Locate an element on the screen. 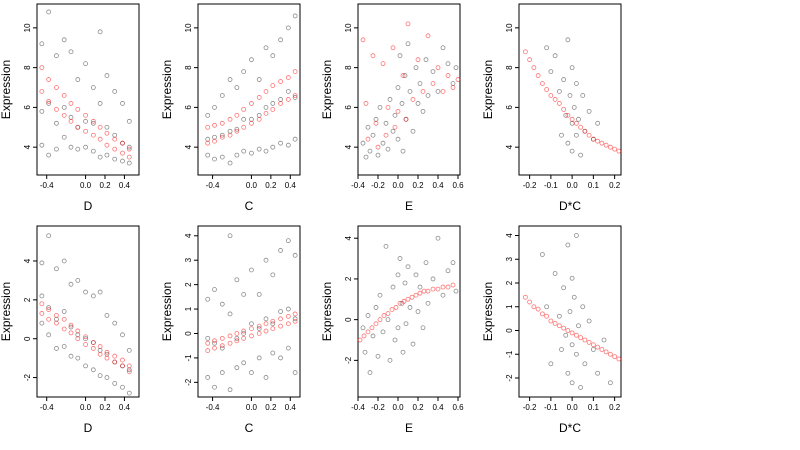 The image size is (800, 450). x-tick-label: 0.6 is located at coordinates (458, 185).